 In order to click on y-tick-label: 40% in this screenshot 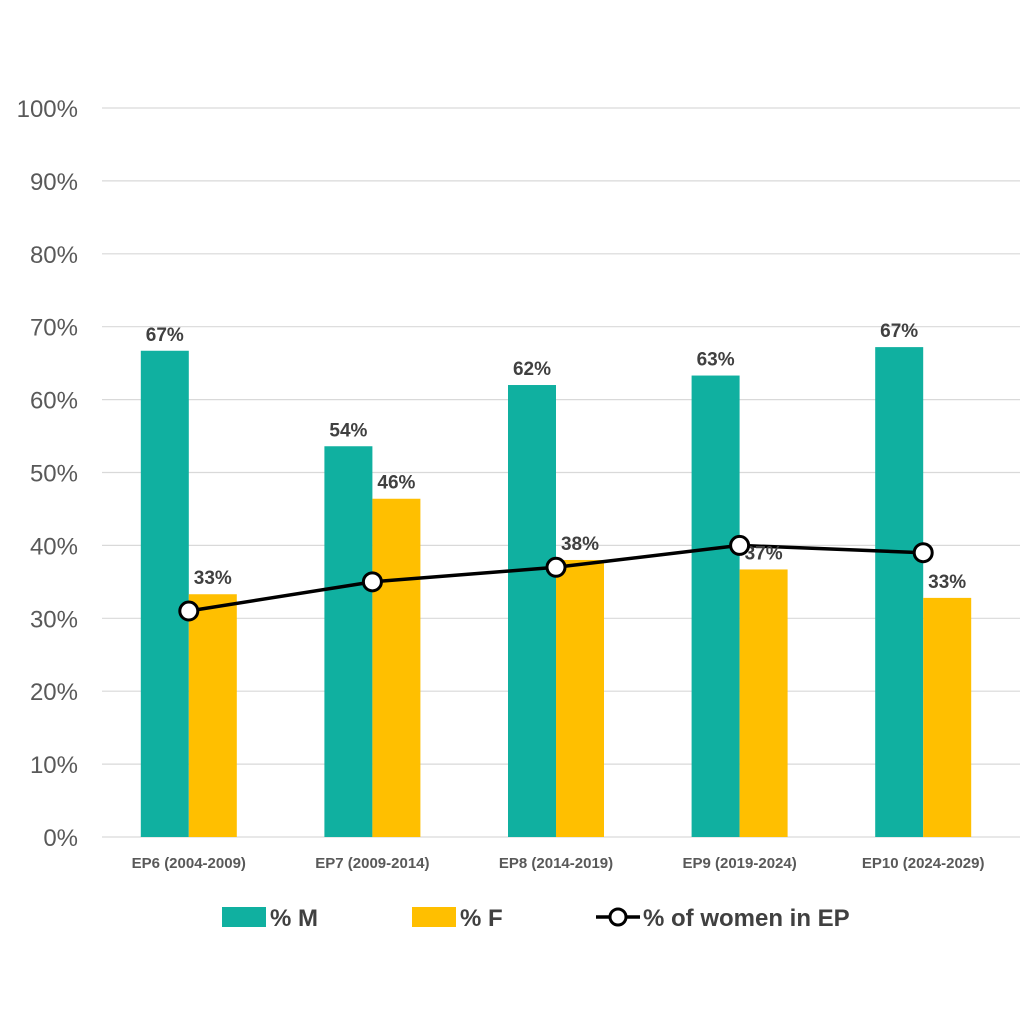, I will do `click(54, 546)`.